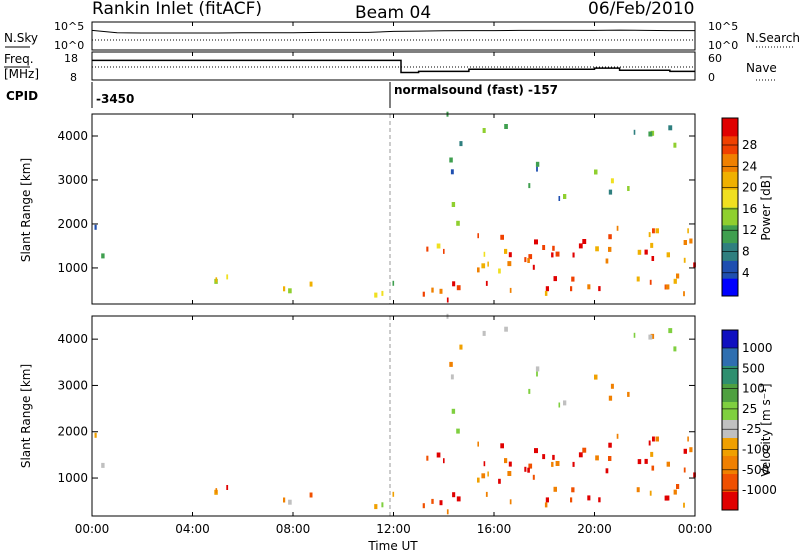 This screenshot has height=559, width=800. I want to click on nsearch-tick-high: 10^5, so click(723, 26).